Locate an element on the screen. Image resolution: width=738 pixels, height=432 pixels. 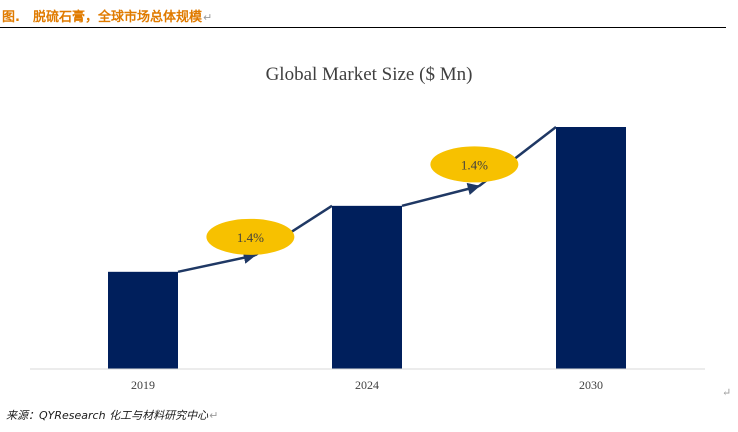
x-tick-label-2030: 2030 is located at coordinates (591, 385).